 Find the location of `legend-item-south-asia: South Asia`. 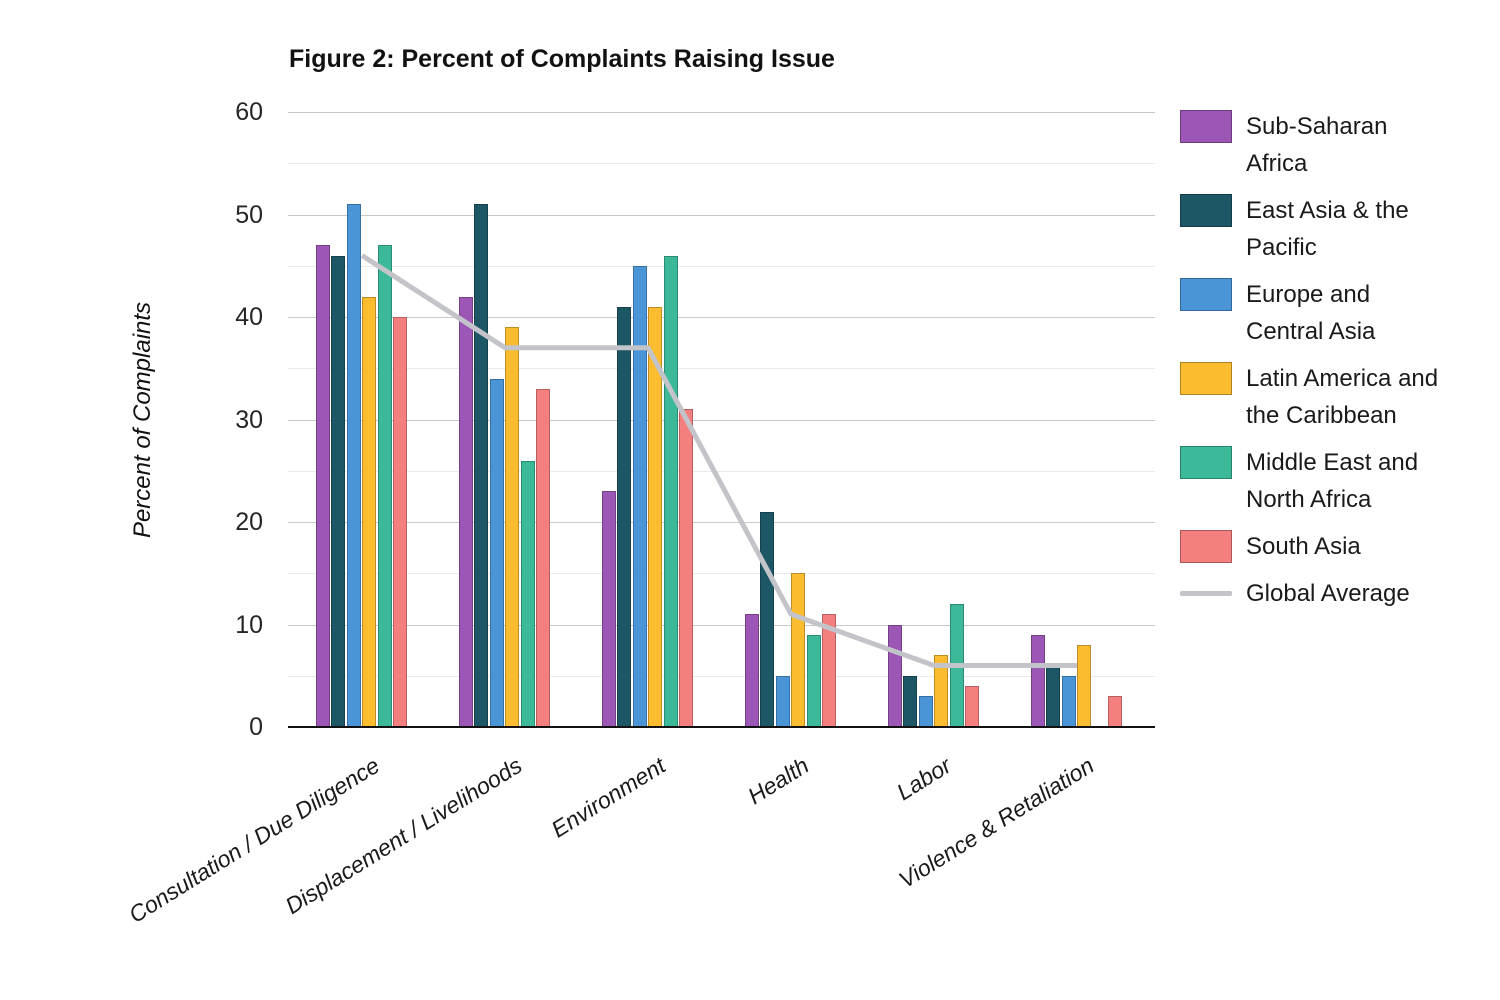

legend-item-south-asia: South Asia is located at coordinates (1330, 546).